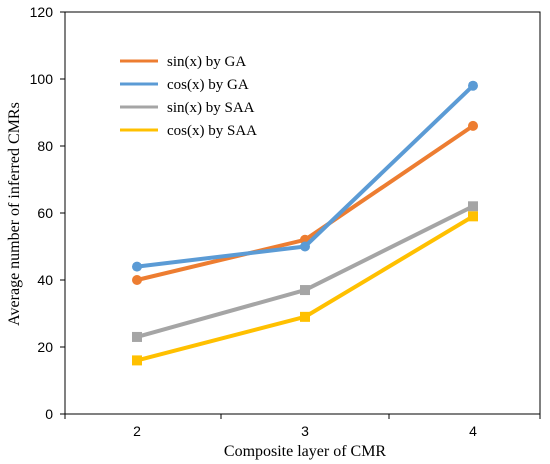 The height and width of the screenshot is (464, 550). What do you see at coordinates (305, 451) in the screenshot?
I see `x-axis-label: Composite layer of CMR` at bounding box center [305, 451].